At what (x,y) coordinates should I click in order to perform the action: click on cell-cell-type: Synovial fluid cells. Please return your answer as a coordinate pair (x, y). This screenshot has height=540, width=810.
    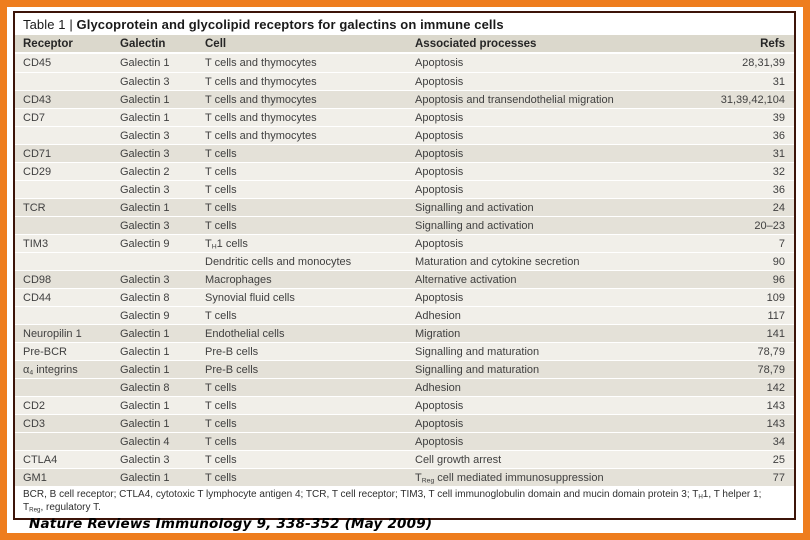
    Looking at the image, I should click on (250, 297).